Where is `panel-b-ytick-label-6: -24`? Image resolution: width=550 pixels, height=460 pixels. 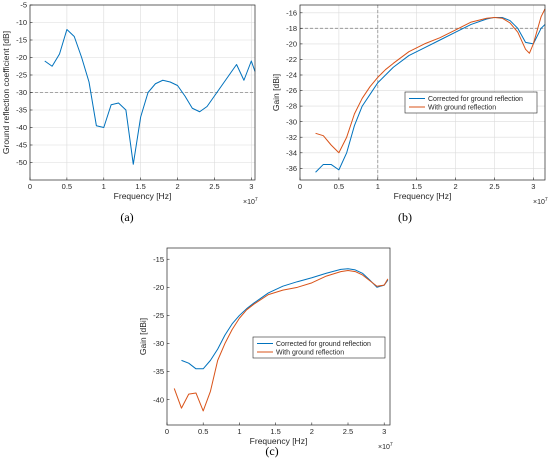 panel-b-ytick-label-6: -24 is located at coordinates (291, 75).